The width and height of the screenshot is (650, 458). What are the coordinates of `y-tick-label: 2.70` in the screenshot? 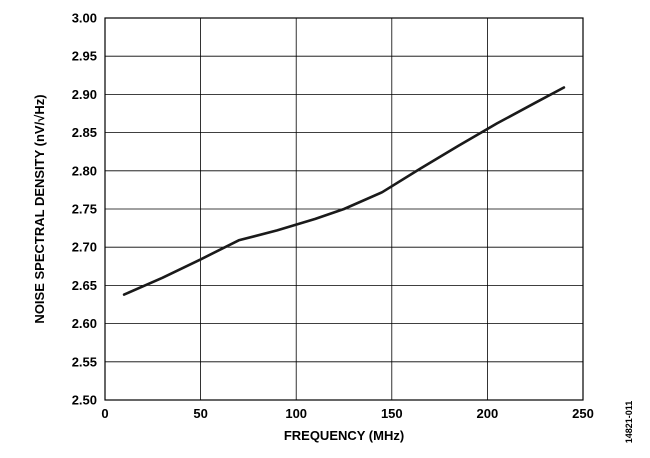 It's located at (84, 247).